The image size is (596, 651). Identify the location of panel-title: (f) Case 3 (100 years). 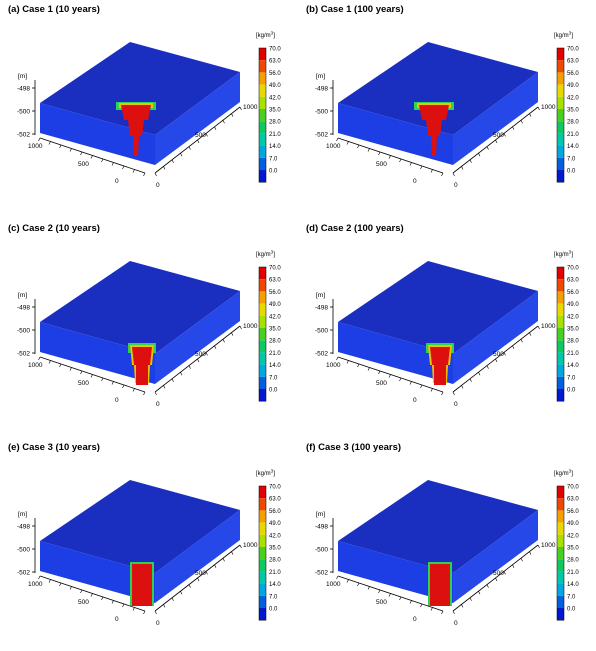
(354, 447).